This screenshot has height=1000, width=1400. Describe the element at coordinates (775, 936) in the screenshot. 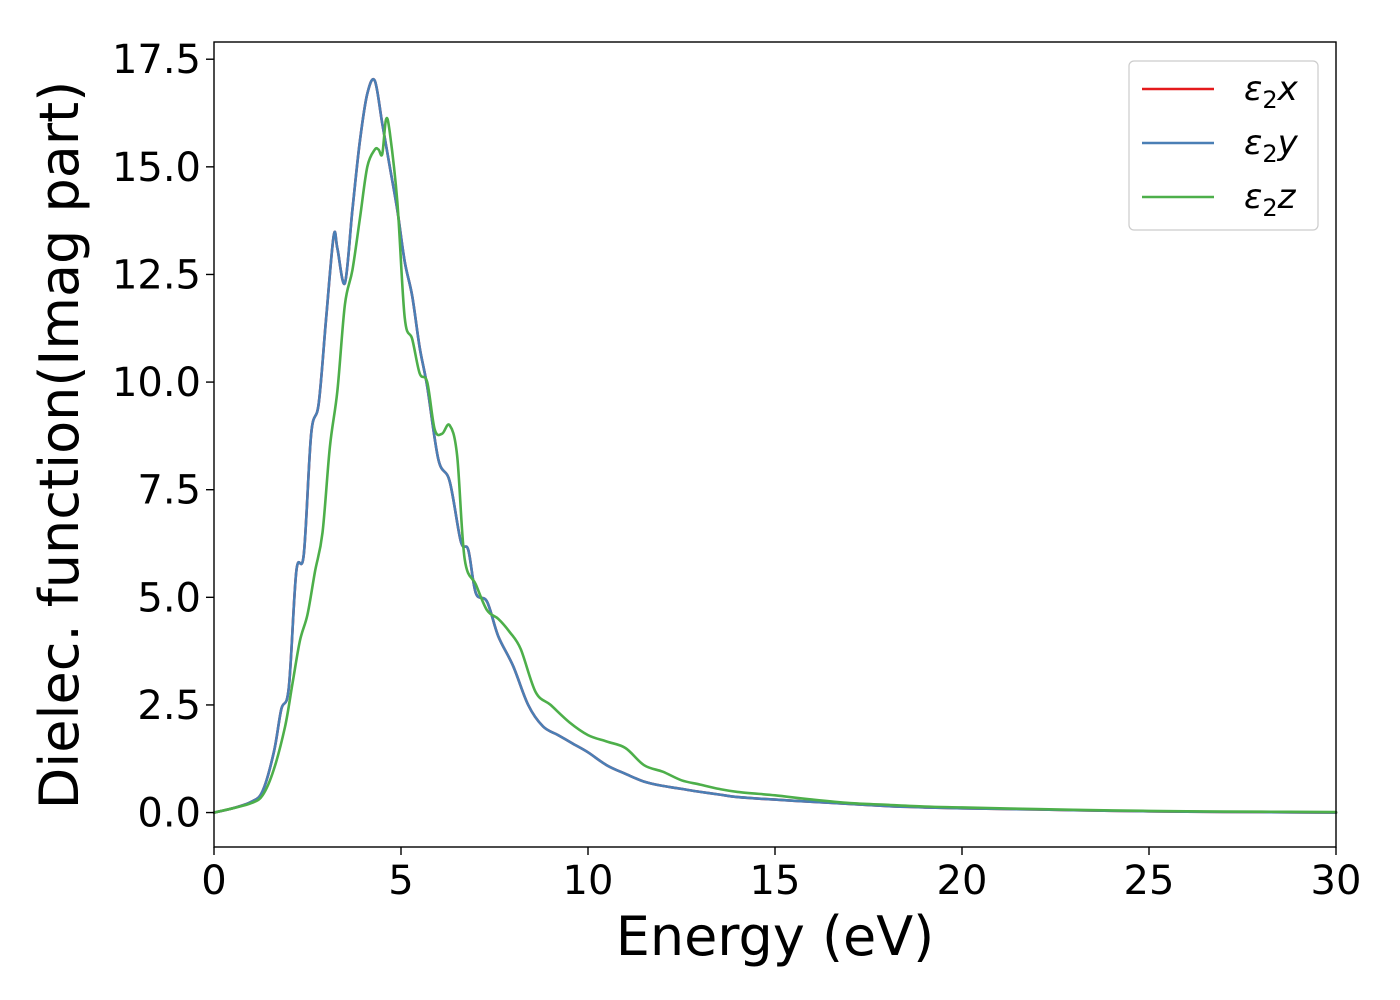

I see `x-axis-title: Energy (eV)` at that location.